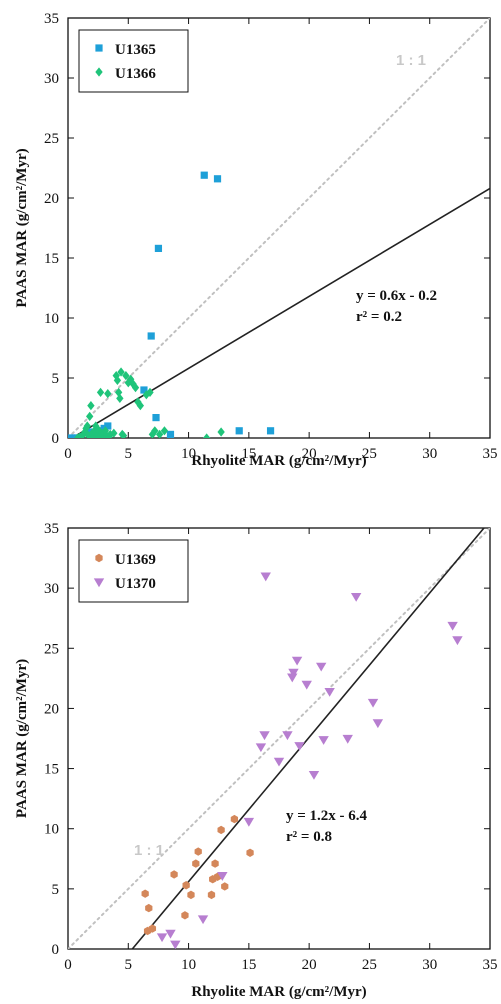  I want to click on x-tick-label: 35, so click(490, 454).